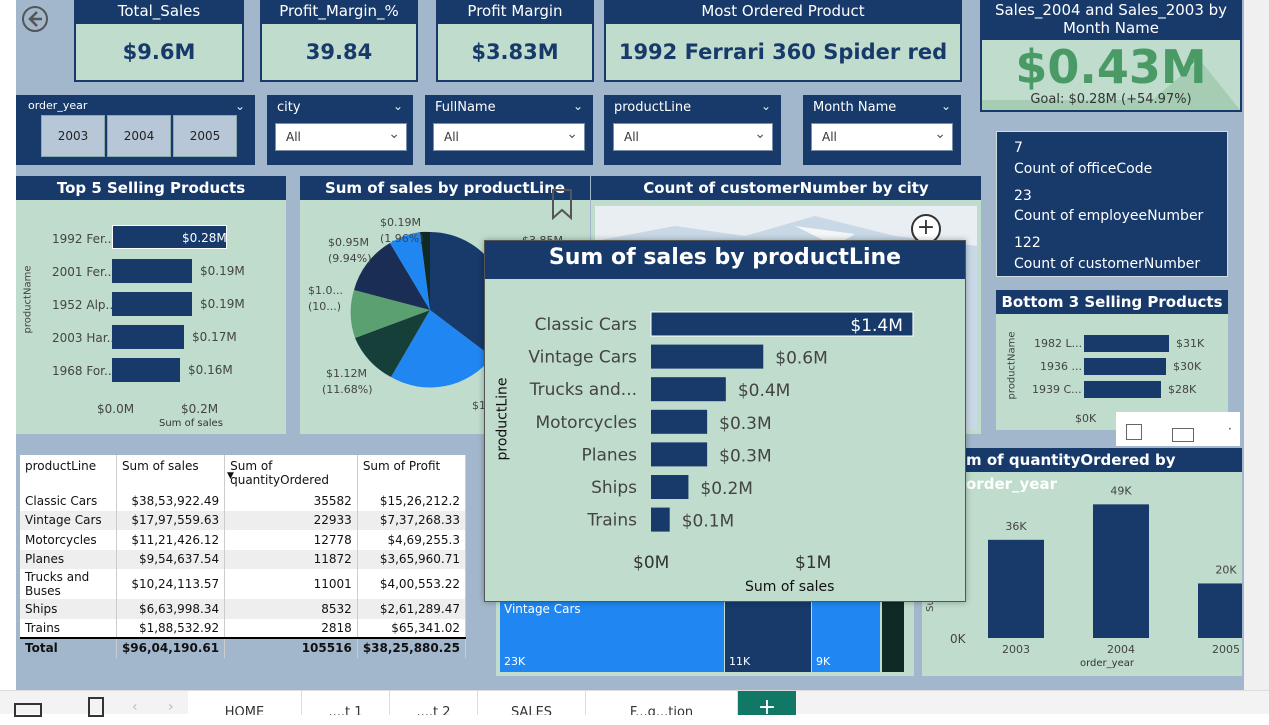  I want to click on kpi-title: Total_Sales, so click(159, 11).